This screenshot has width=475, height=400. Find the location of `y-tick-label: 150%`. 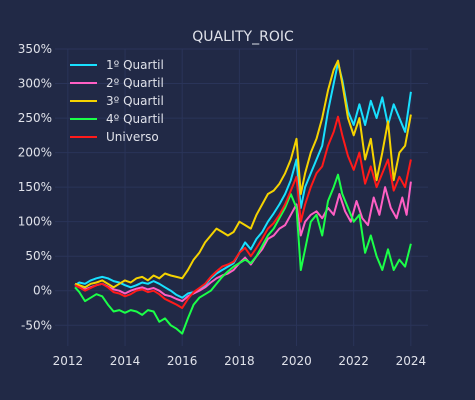

y-tick-label: 150% is located at coordinates (35, 187).